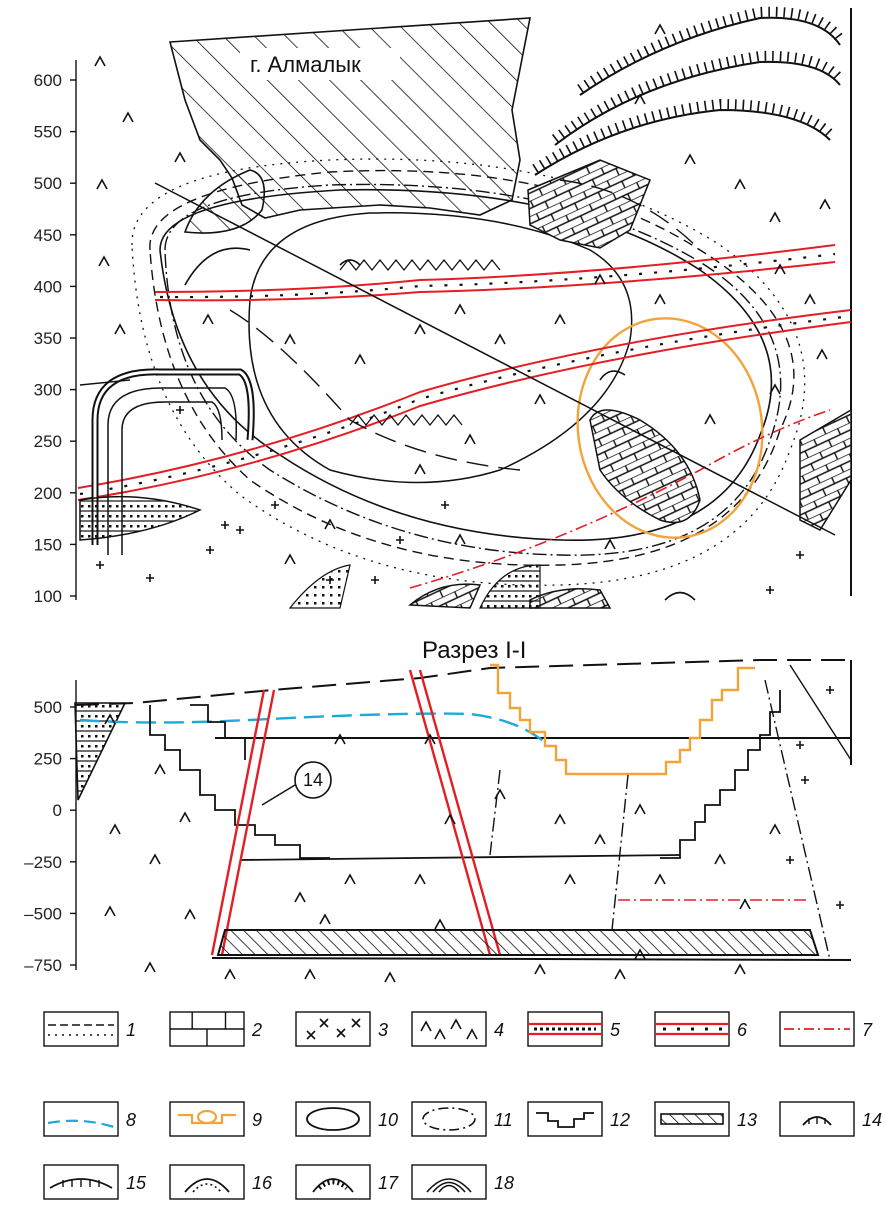 This screenshot has width=885, height=1209. Describe the element at coordinates (630, 215) in the screenshot. I see `upper-long-dash` at that location.